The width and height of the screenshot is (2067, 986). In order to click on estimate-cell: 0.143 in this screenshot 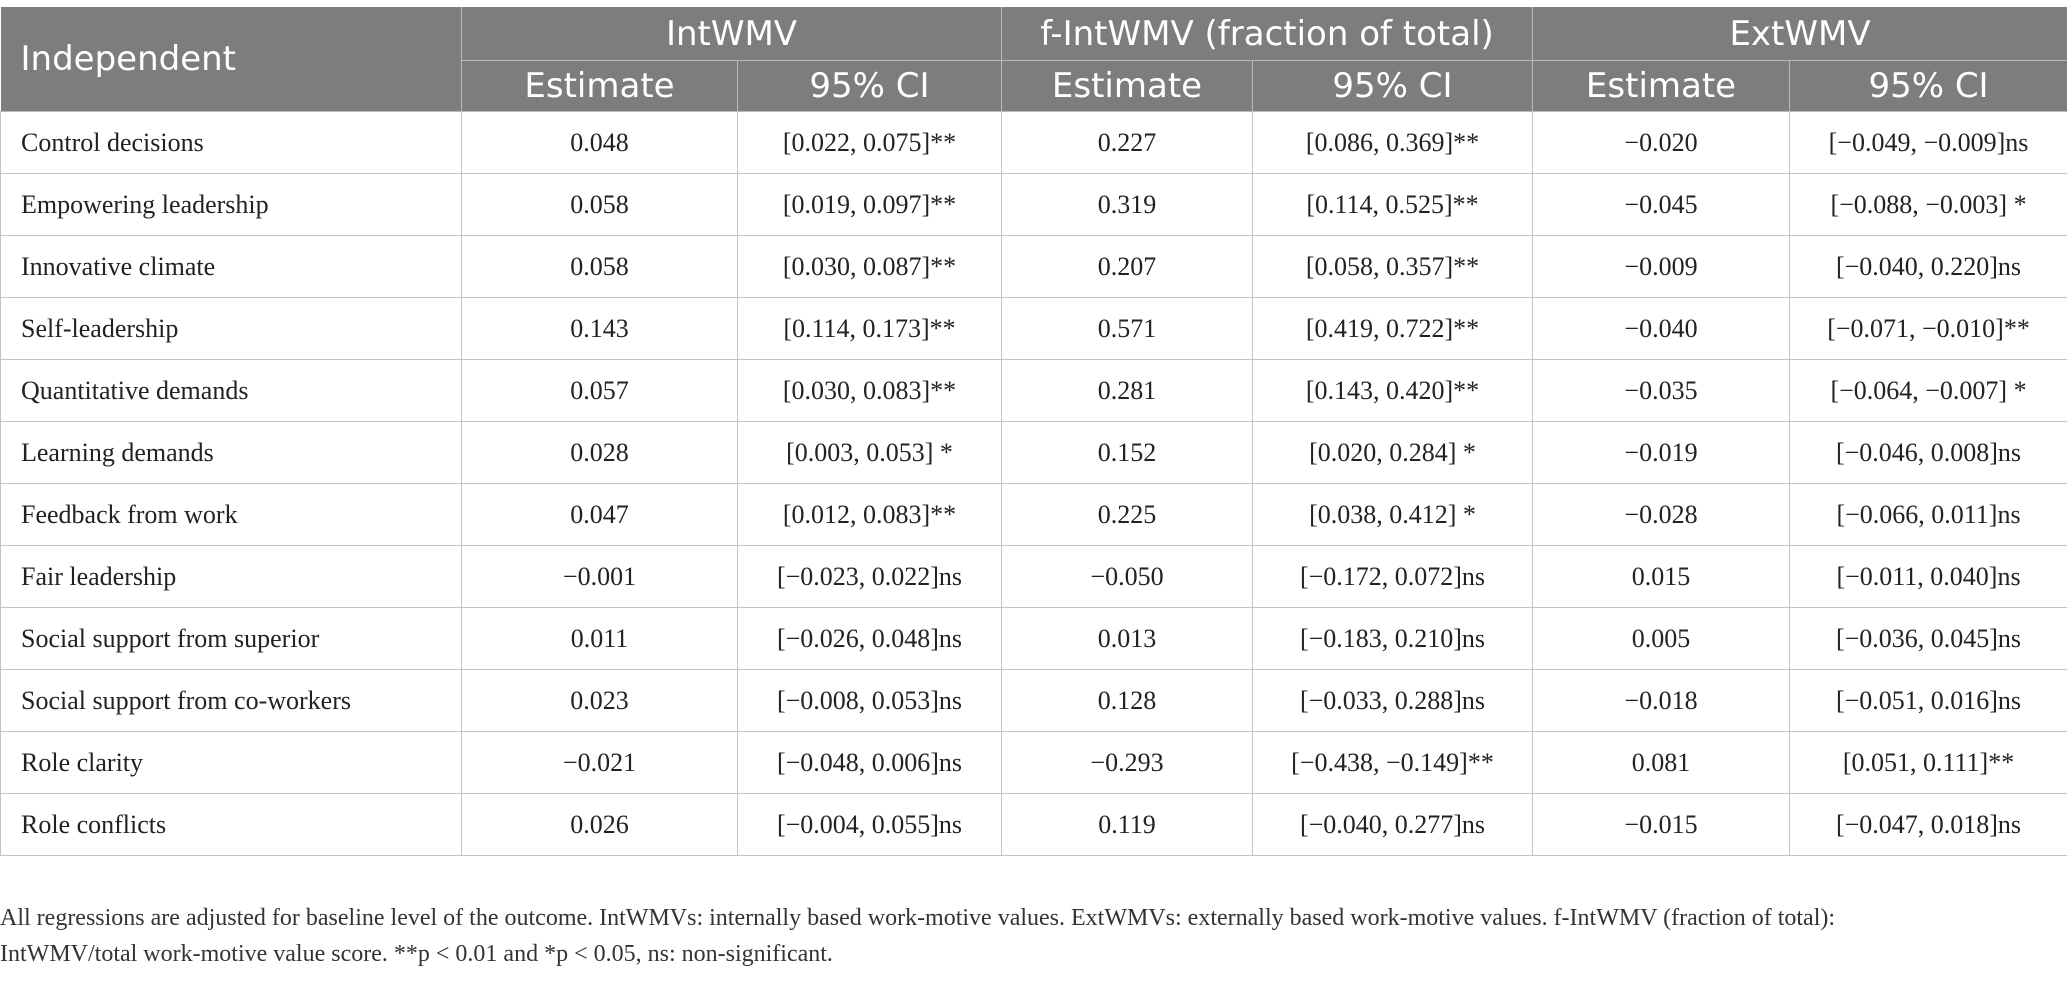, I will do `click(599, 328)`.